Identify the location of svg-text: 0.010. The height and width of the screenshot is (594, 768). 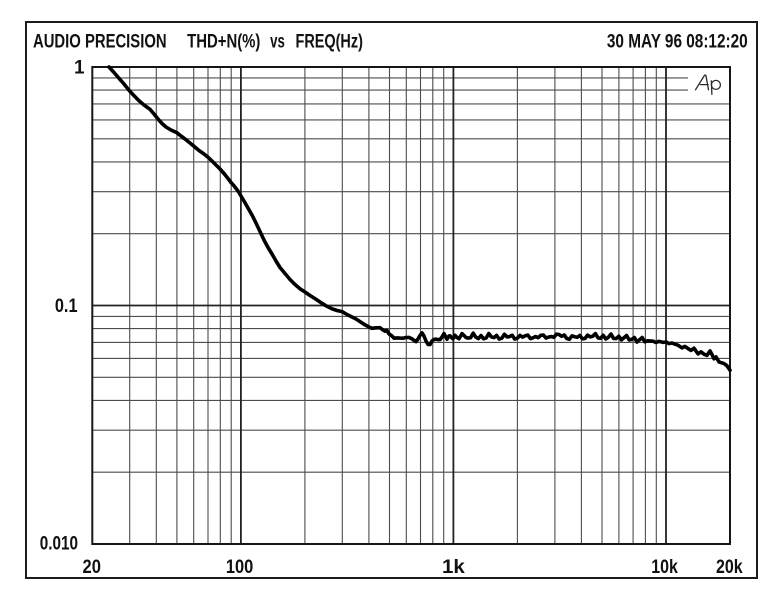
(59, 544).